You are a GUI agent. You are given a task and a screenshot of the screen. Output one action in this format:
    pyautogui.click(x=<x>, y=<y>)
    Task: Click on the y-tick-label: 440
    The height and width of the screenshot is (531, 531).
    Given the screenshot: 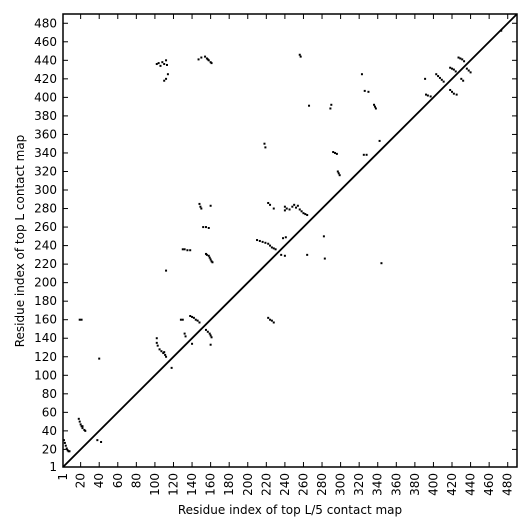 What is the action you would take?
    pyautogui.click(x=45, y=60)
    